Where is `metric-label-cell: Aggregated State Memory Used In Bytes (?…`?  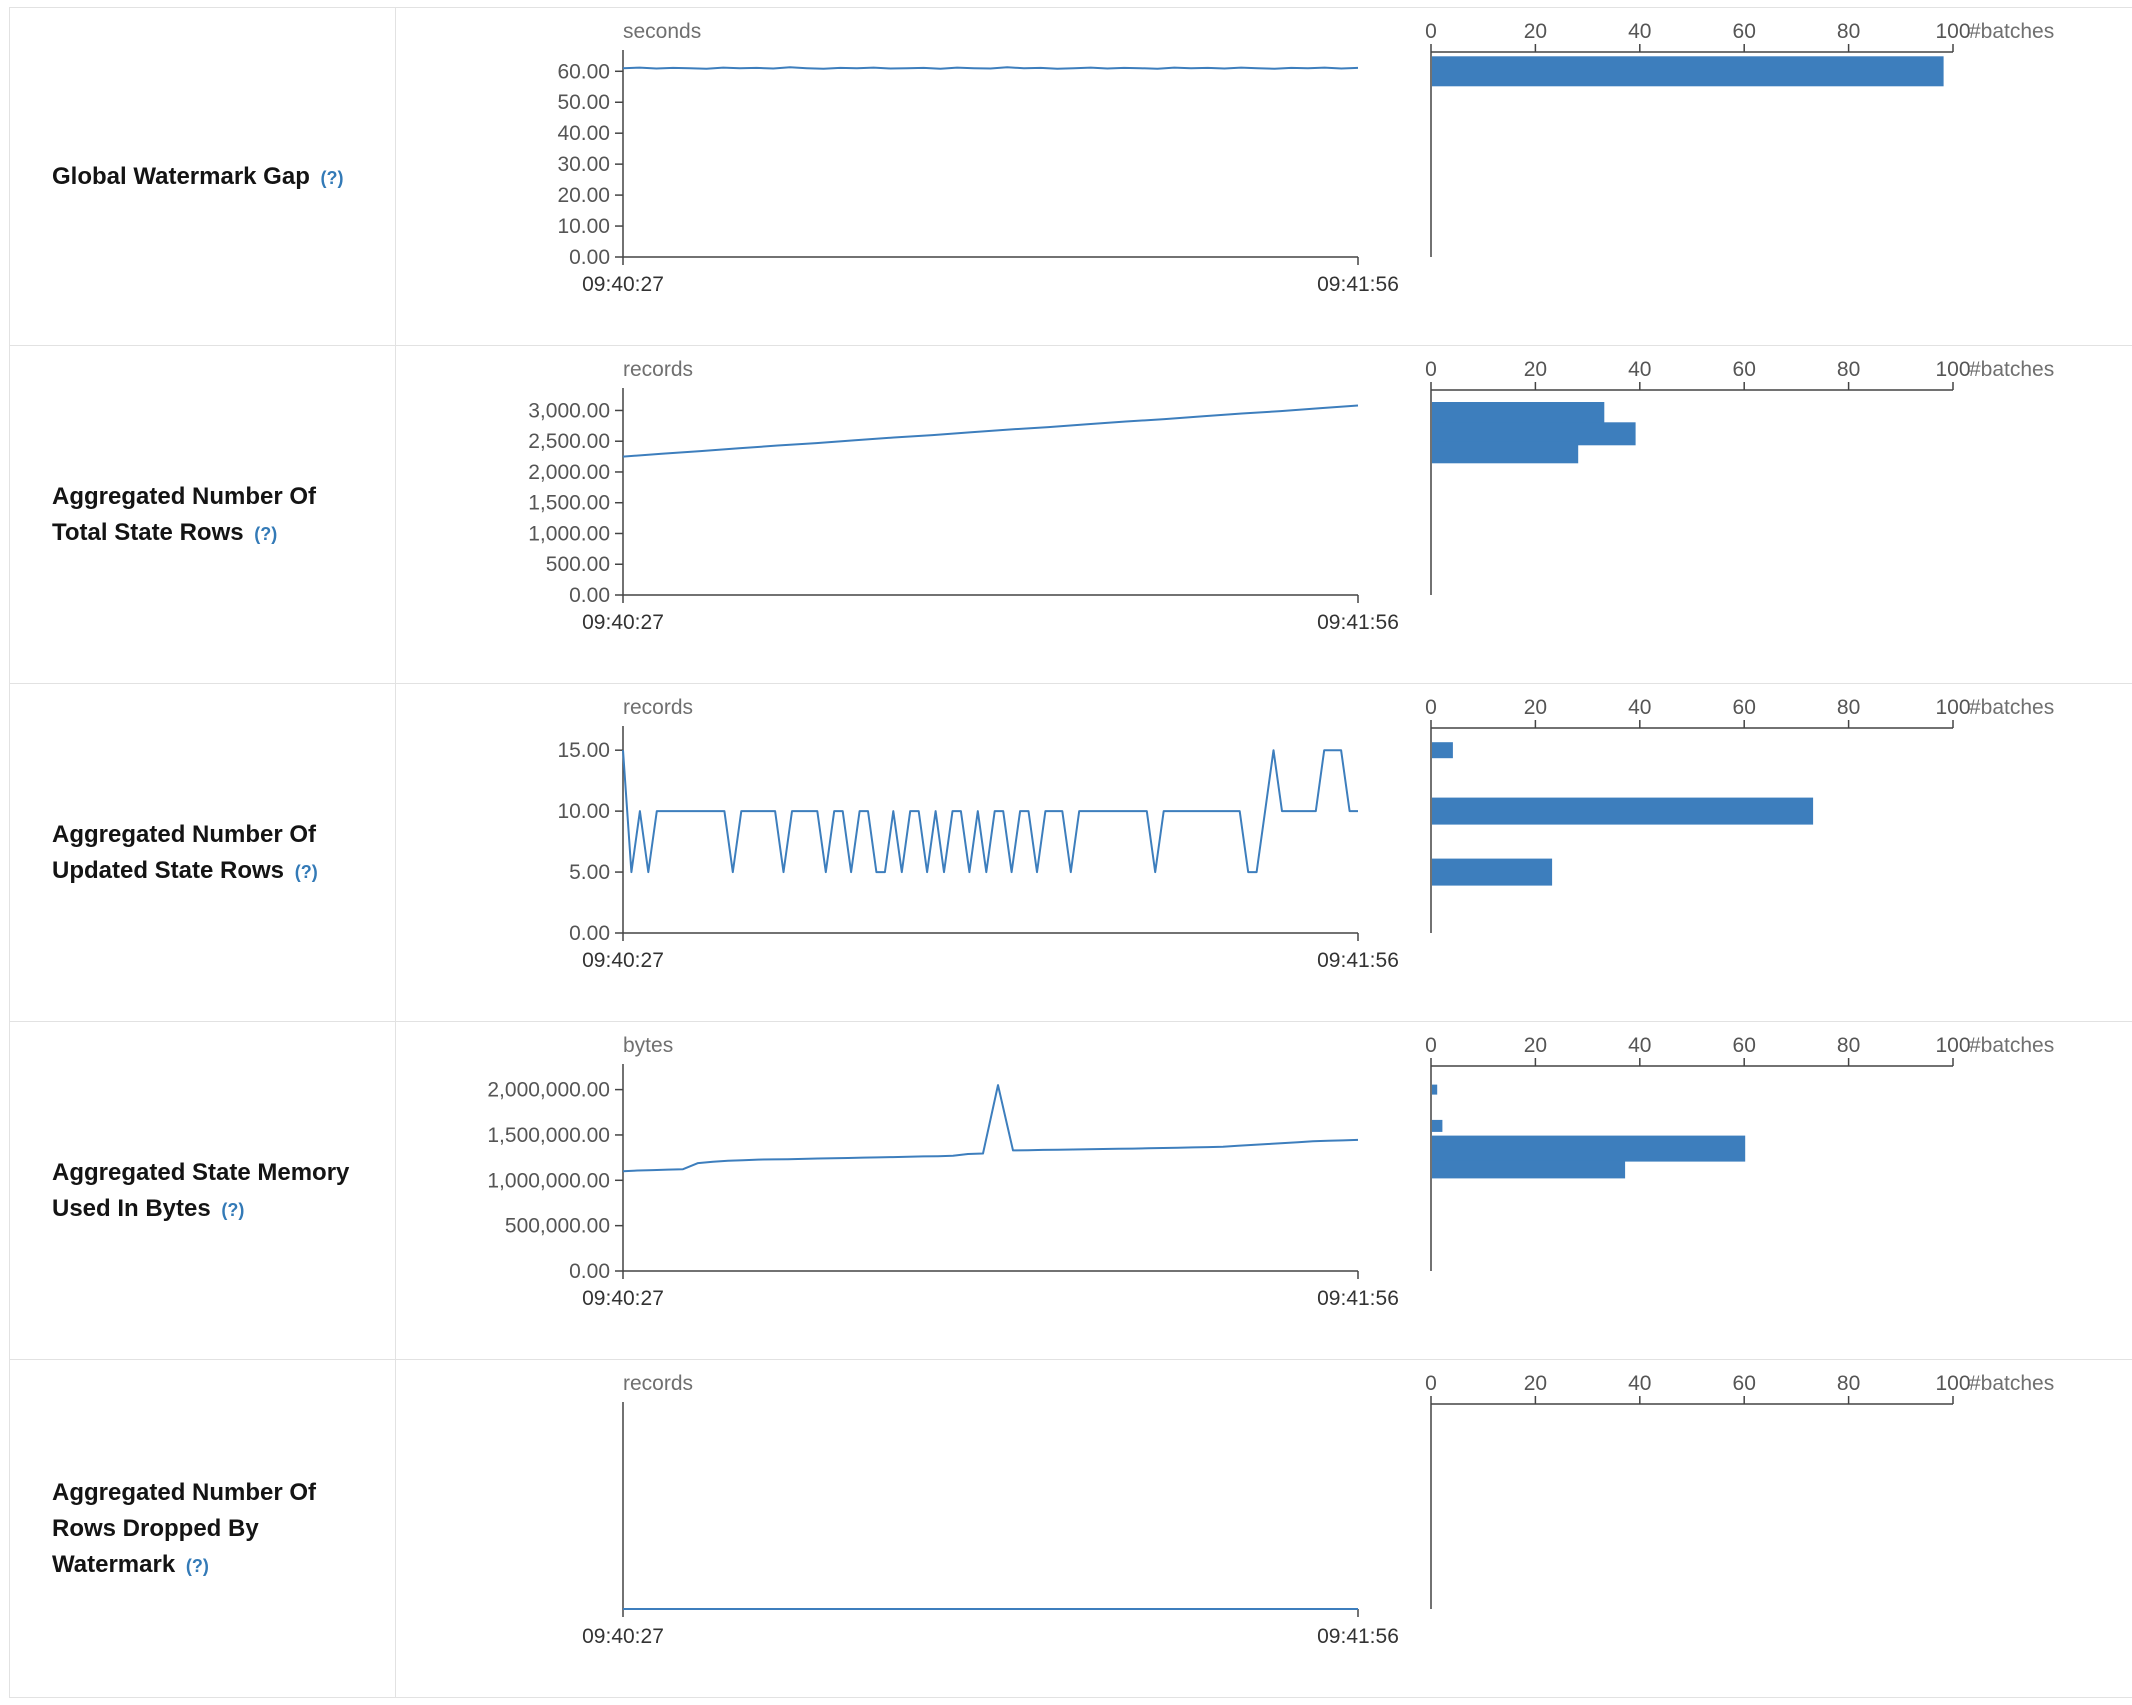 metric-label-cell: Aggregated State Memory Used In Bytes (?… is located at coordinates (203, 1190).